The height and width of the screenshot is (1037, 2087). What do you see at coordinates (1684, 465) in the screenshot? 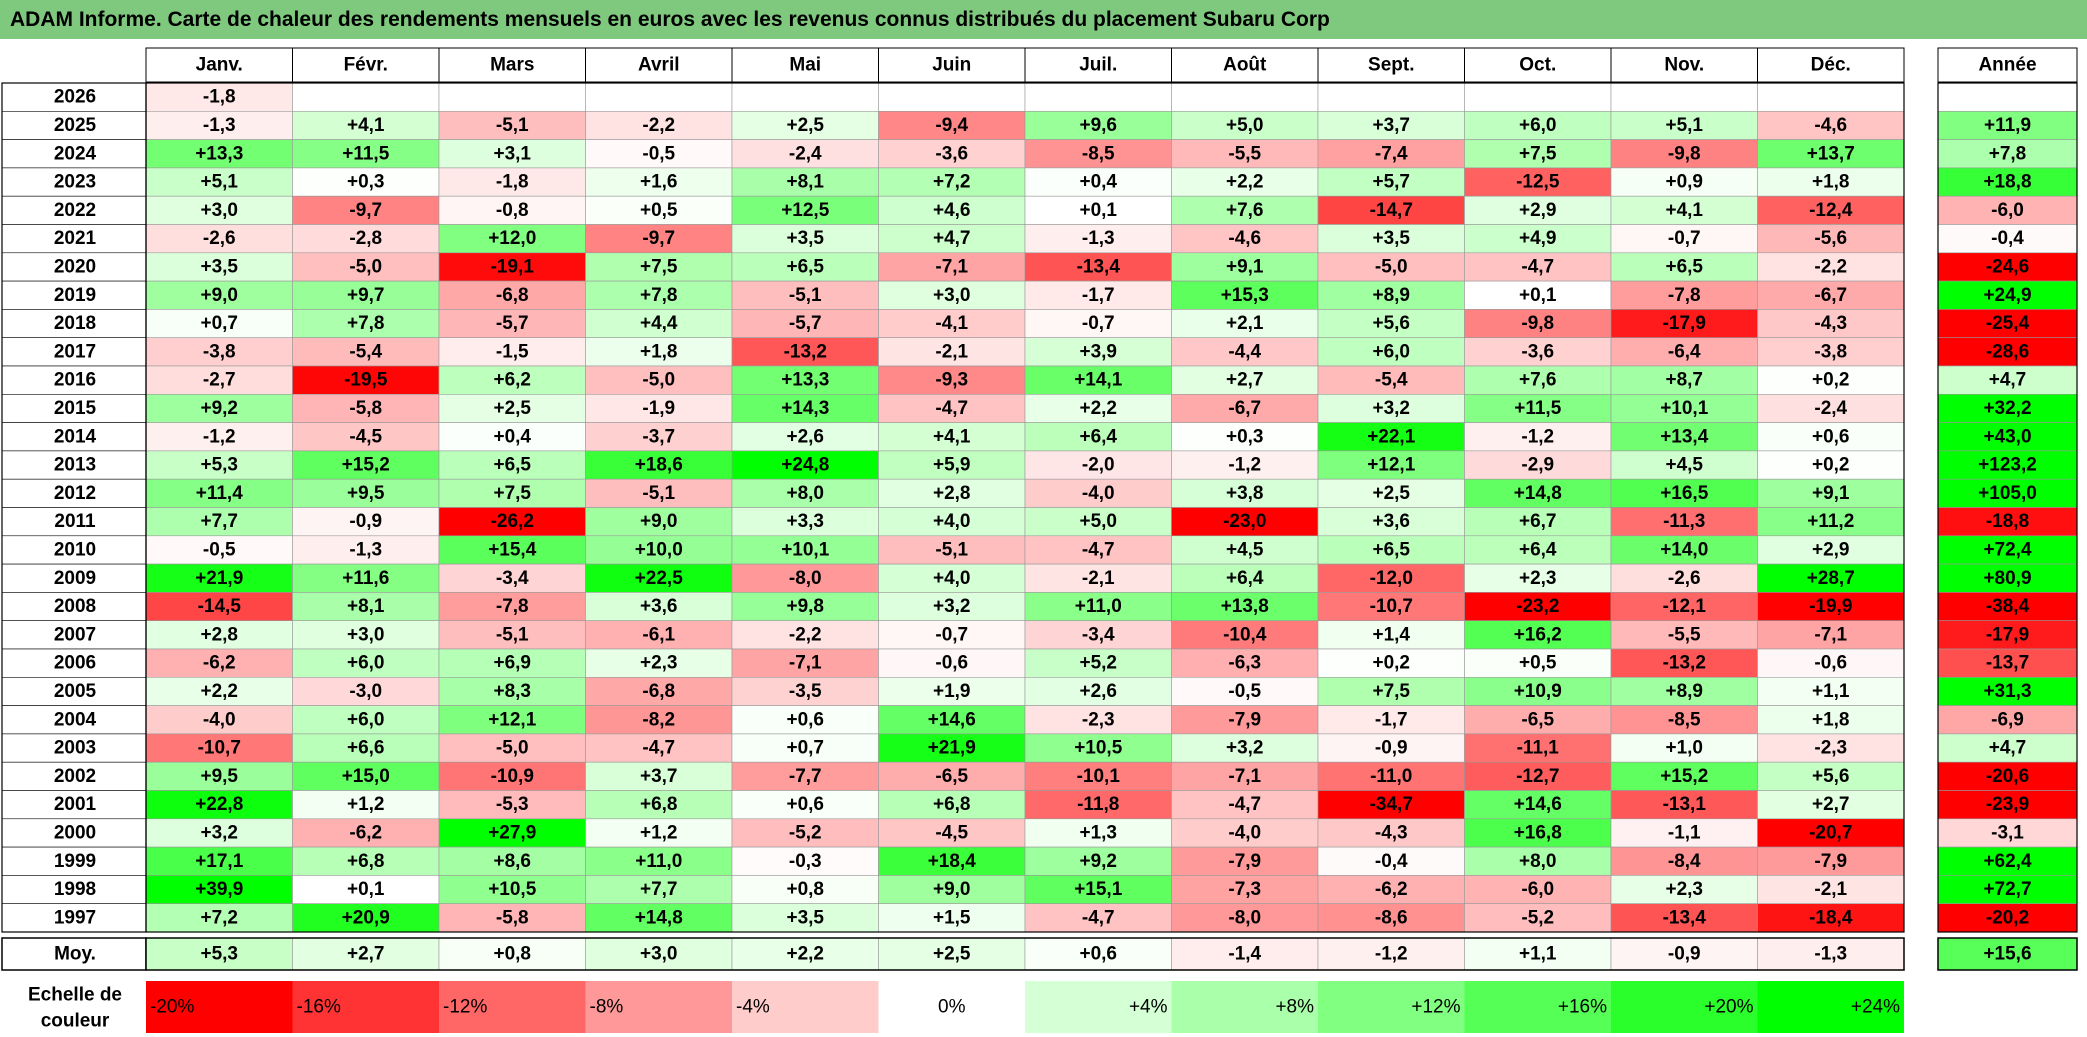
I see `heat-cell-value: +4,5` at bounding box center [1684, 465].